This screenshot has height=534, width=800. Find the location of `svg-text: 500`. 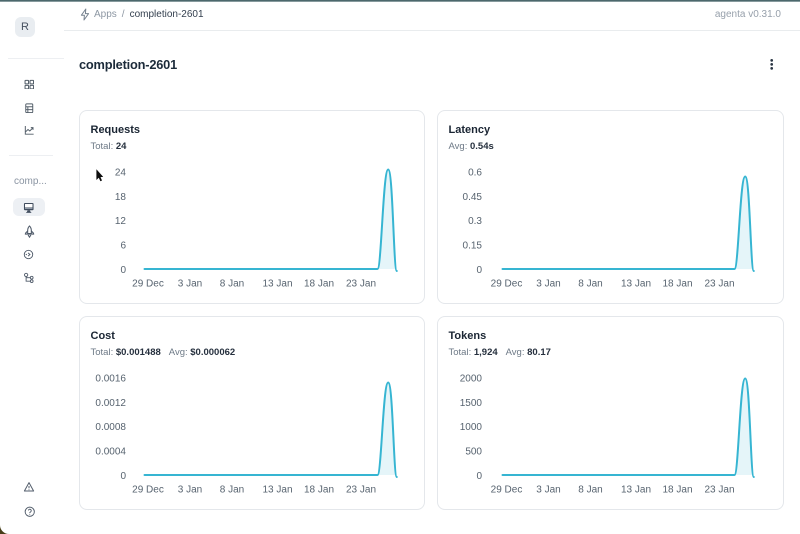

svg-text: 500 is located at coordinates (473, 451).